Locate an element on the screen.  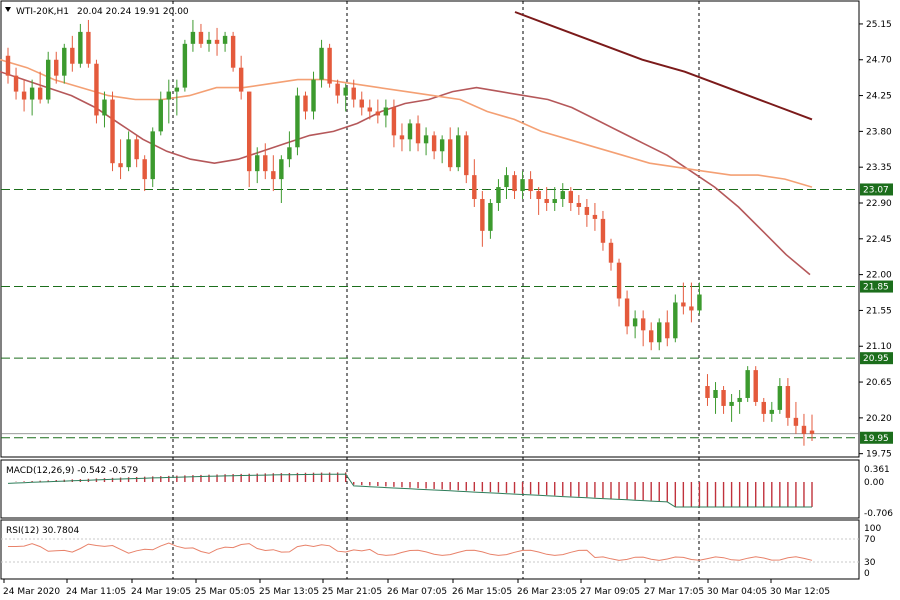
rsi-tick: 30 is located at coordinates (870, 563).